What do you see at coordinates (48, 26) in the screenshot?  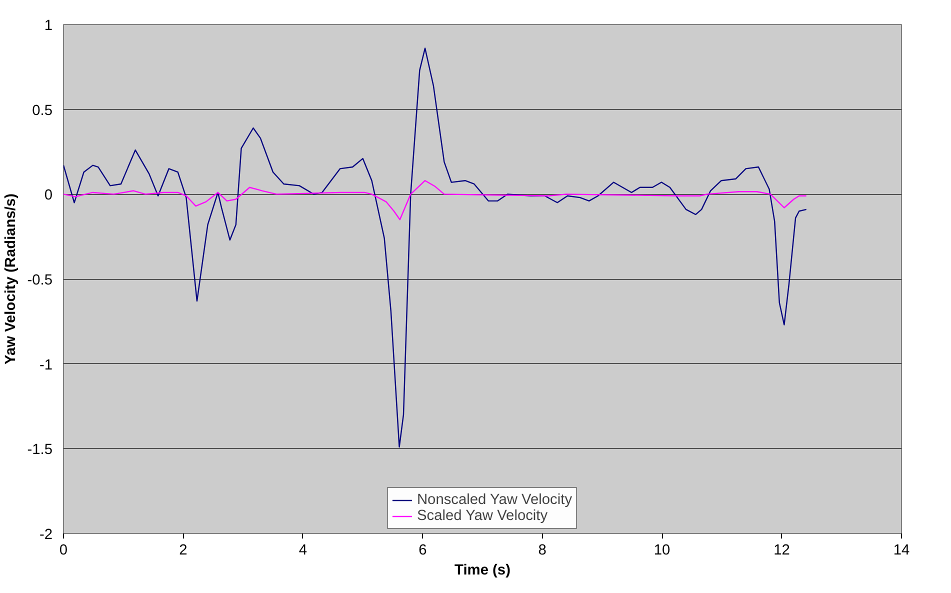 I see `y-tick-label: 1` at bounding box center [48, 26].